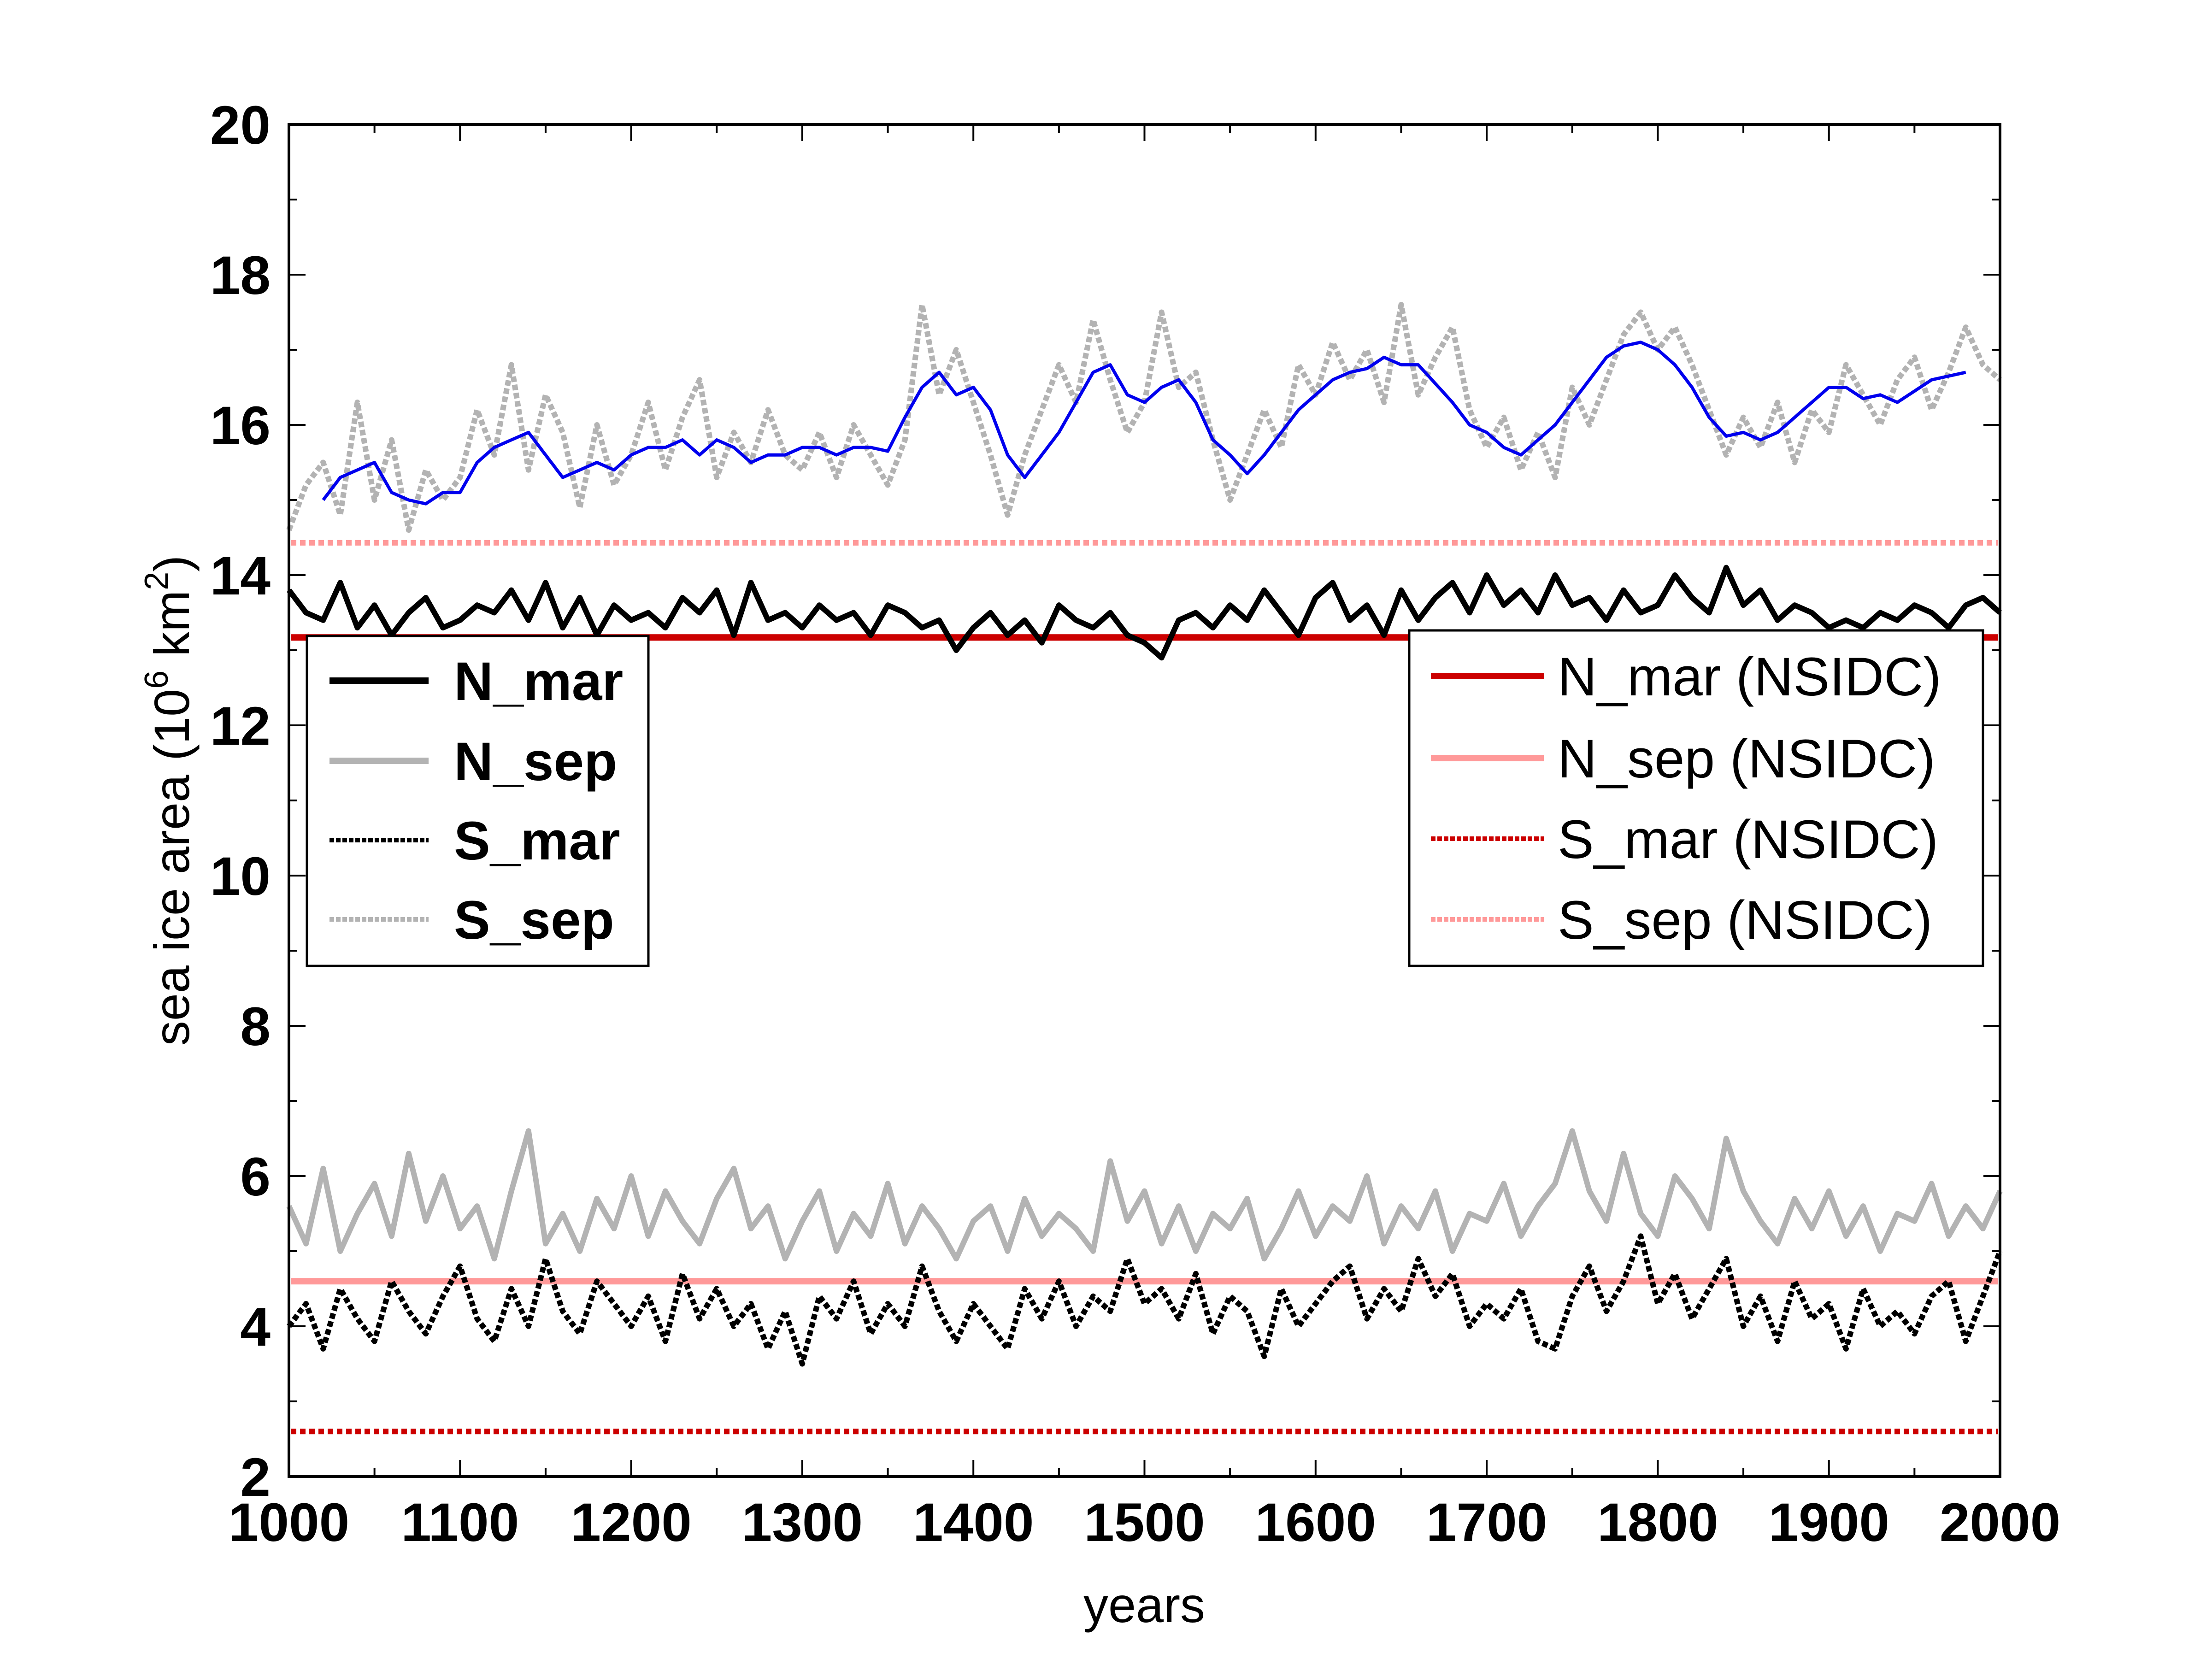  I want to click on legend-label-n-mar-nsidc: N_mar (NSIDC), so click(1749, 677).